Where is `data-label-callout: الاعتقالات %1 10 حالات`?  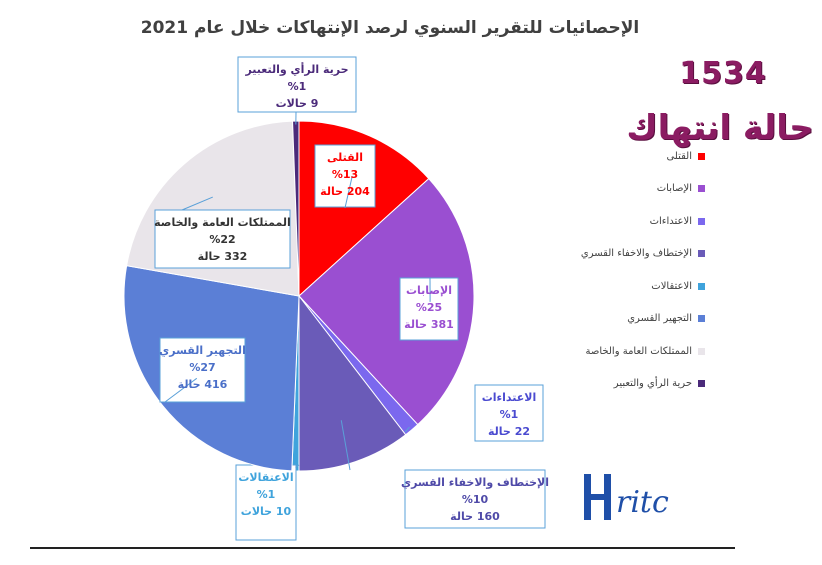 data-label-callout: الاعتقالات %1 10 حالات is located at coordinates (267, 502).